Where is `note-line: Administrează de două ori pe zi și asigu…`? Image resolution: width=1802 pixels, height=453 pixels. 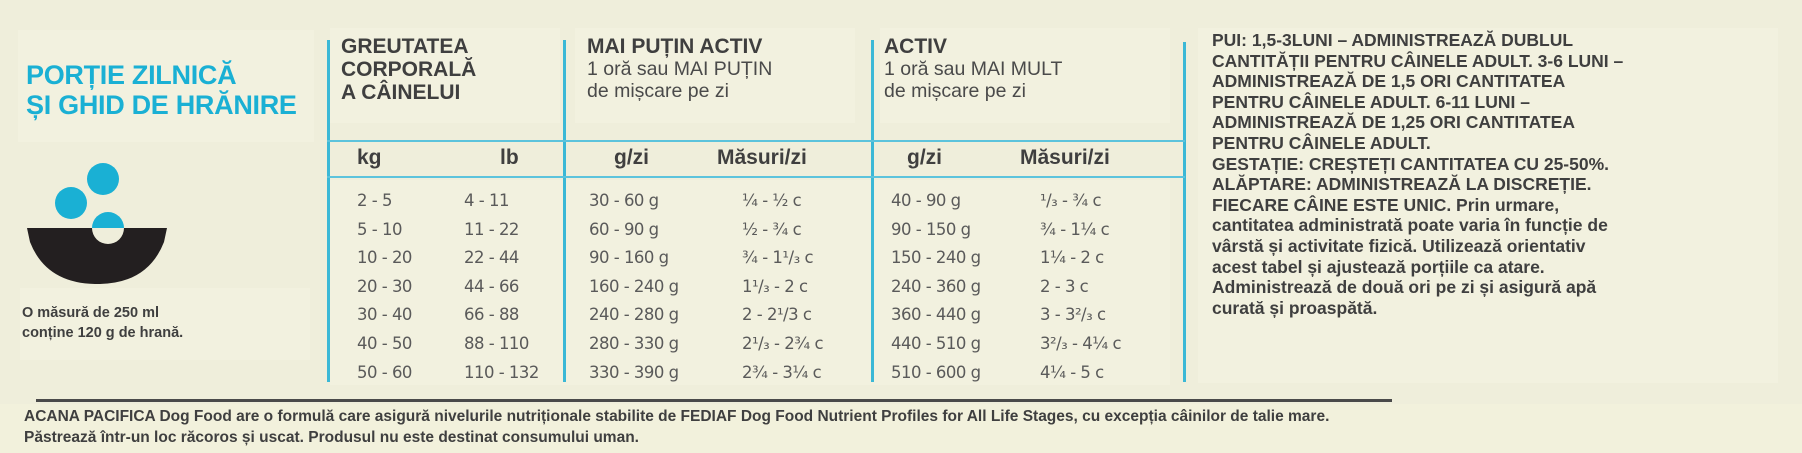
note-line: Administrează de două ori pe zi și asigu… is located at coordinates (1404, 287).